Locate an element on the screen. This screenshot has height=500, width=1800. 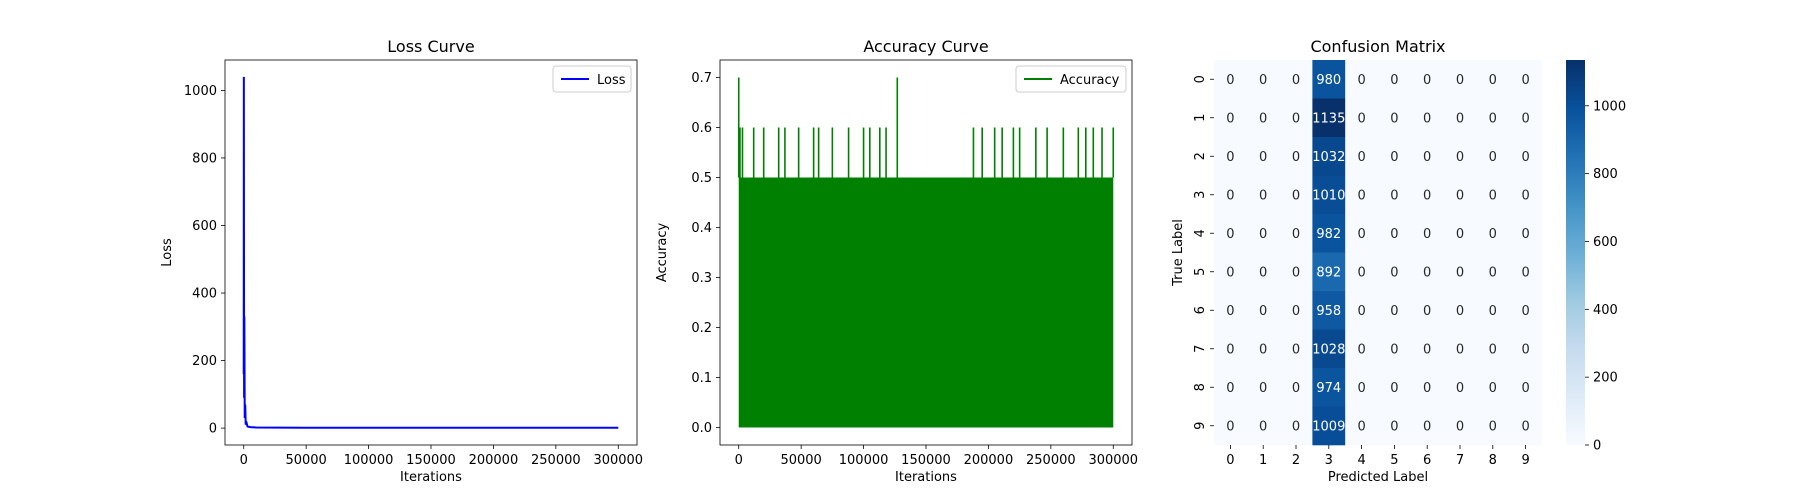
y-tick-label: 4 is located at coordinates (1200, 233).